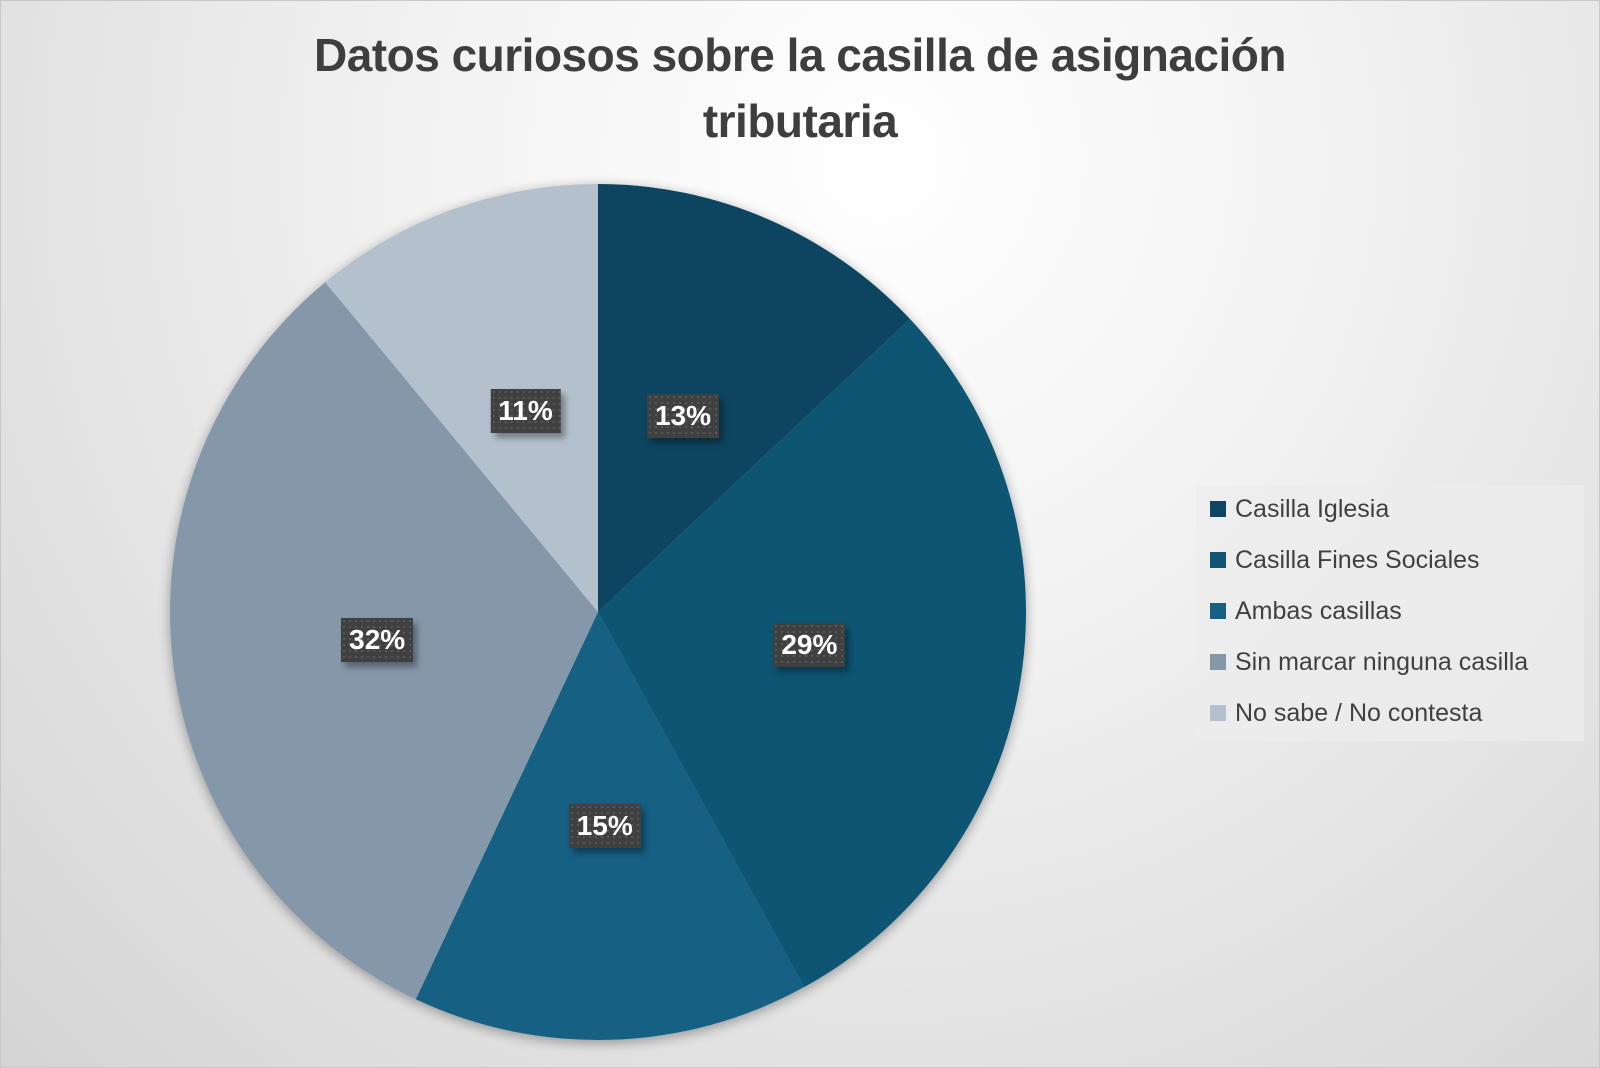 The height and width of the screenshot is (1068, 1600). What do you see at coordinates (800, 121) in the screenshot?
I see `chart-title-line-2: tributaria` at bounding box center [800, 121].